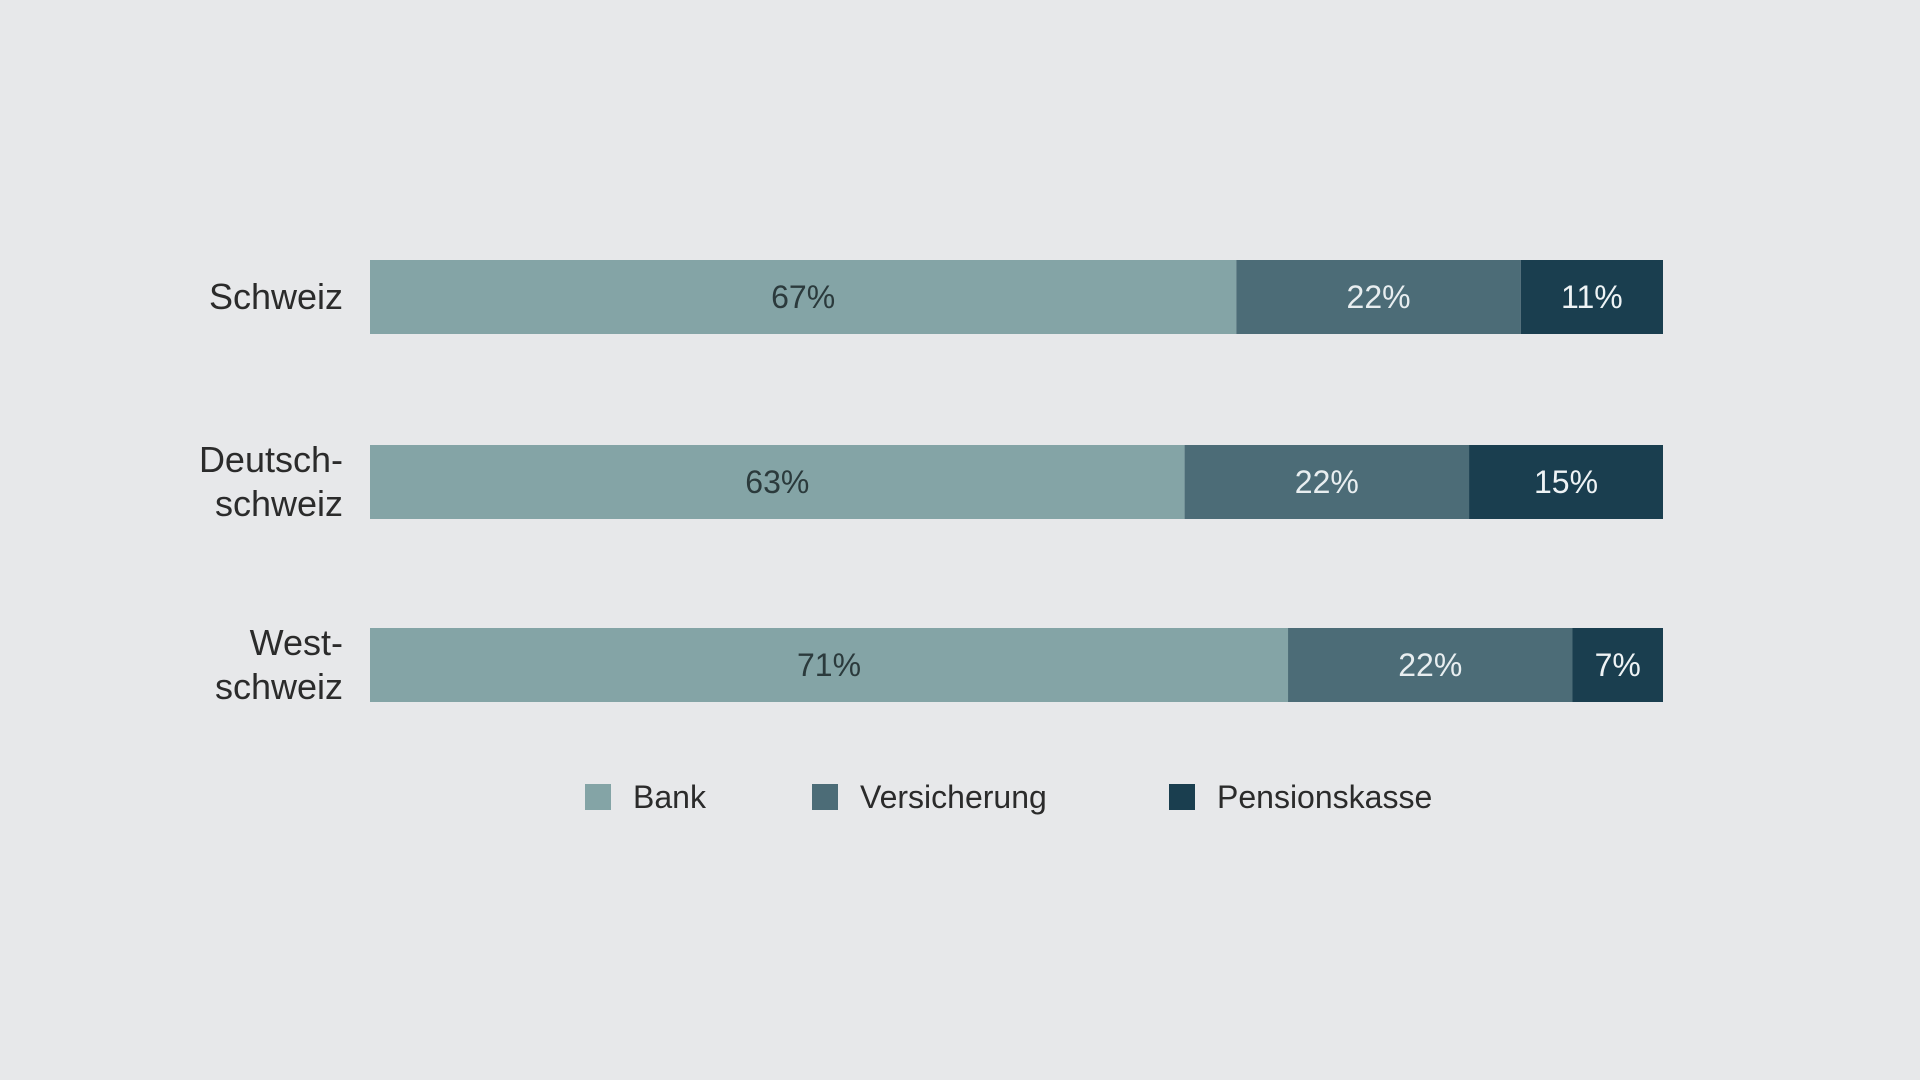  What do you see at coordinates (670, 797) in the screenshot?
I see `legend-label-bank: Bank` at bounding box center [670, 797].